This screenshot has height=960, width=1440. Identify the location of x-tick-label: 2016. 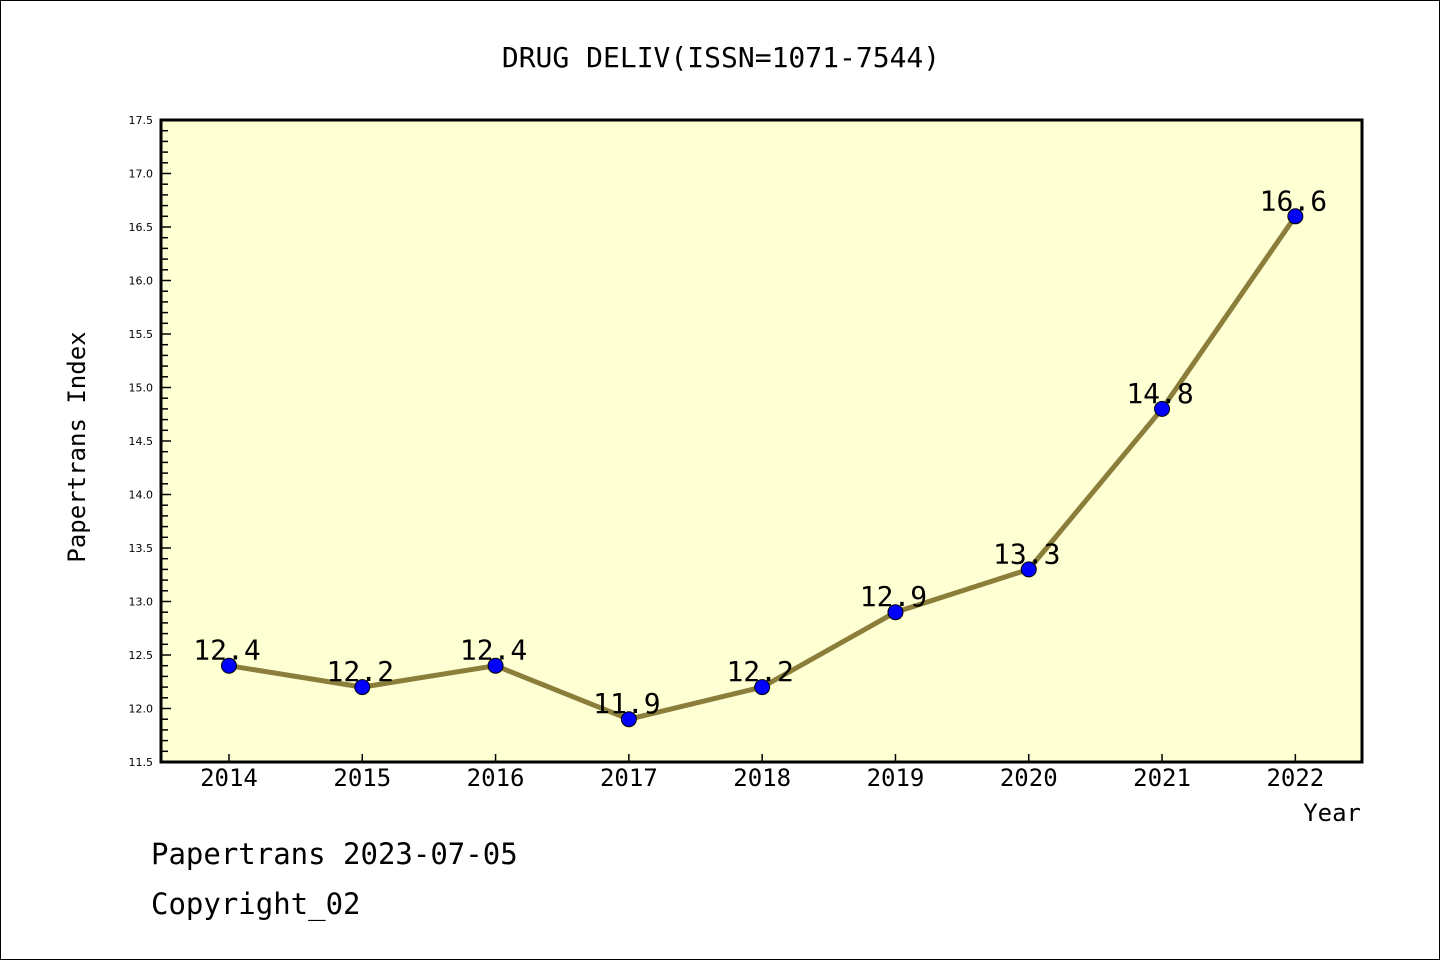
(496, 778).